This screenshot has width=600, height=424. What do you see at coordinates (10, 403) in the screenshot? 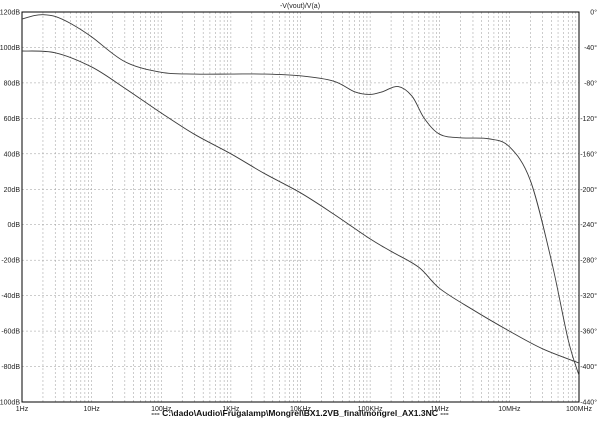
I see `left-tick-label: -100dB` at bounding box center [10, 403].